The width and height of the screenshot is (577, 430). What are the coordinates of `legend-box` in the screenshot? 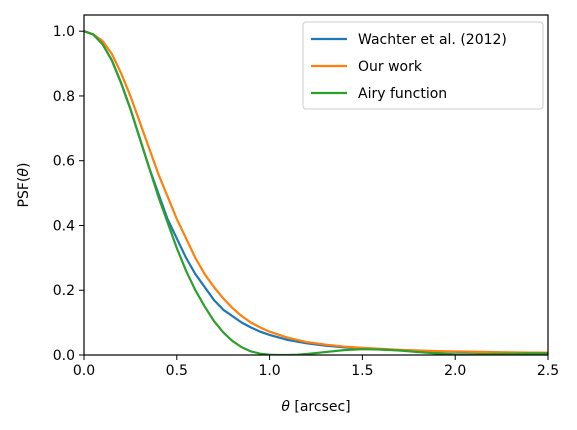 It's located at (423, 65).